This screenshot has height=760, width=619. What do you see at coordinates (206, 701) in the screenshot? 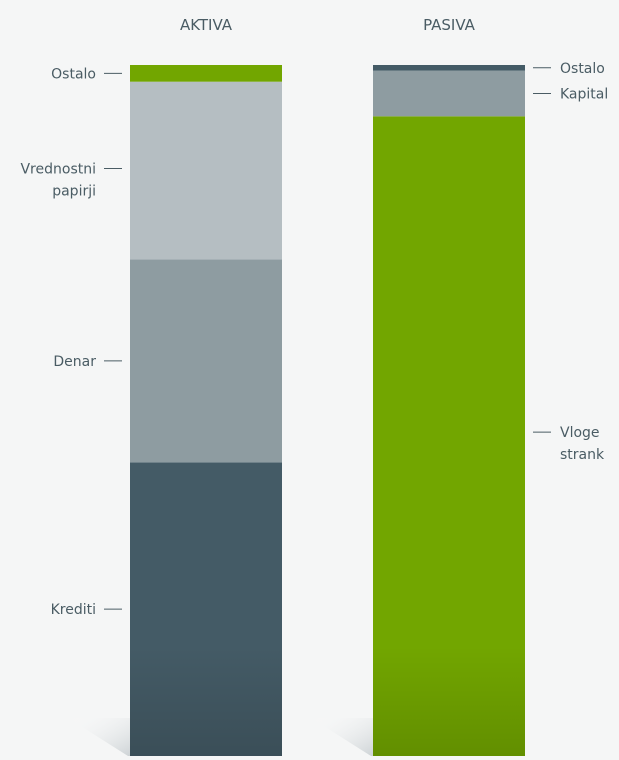
I see `aktiva-bottom-fade` at bounding box center [206, 701].